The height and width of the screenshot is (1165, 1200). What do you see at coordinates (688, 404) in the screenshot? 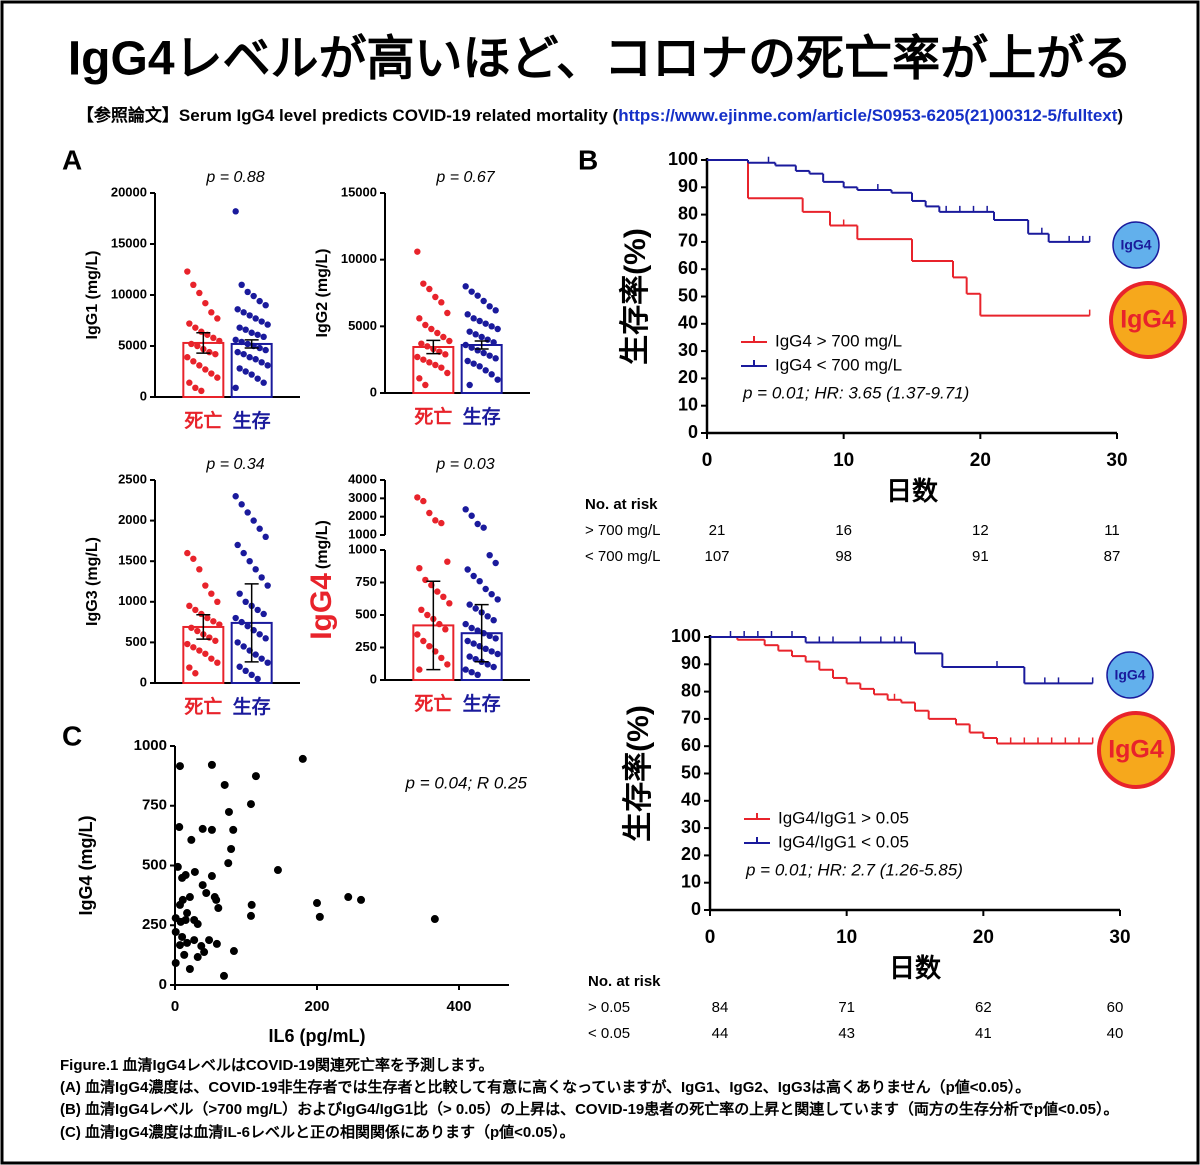
I see `y-tick-label: 10` at bounding box center [688, 404].